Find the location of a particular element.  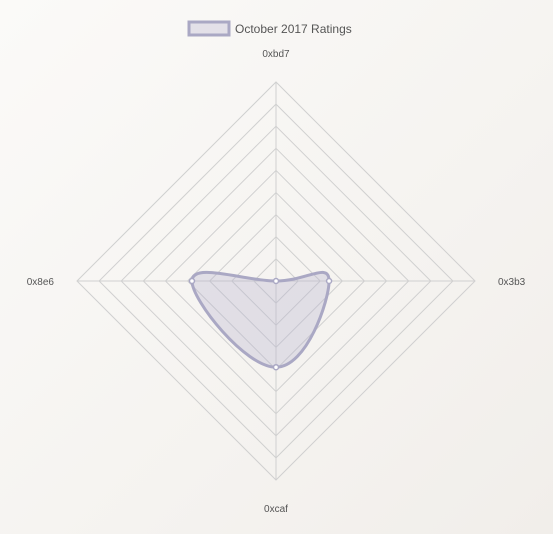

legend: October 2017 Ratings is located at coordinates (269, 28).